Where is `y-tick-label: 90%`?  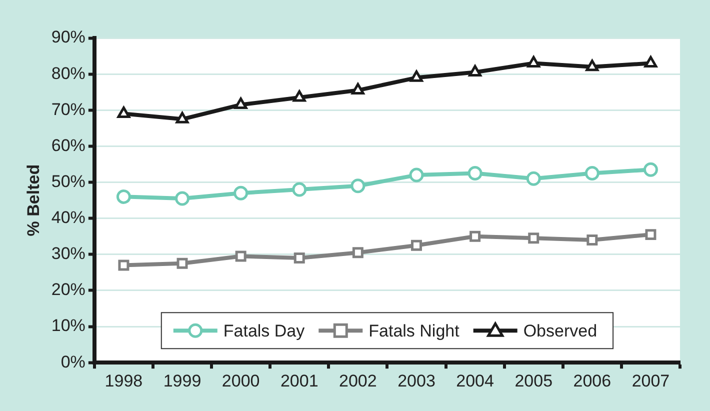 y-tick-label: 90% is located at coordinates (68, 37).